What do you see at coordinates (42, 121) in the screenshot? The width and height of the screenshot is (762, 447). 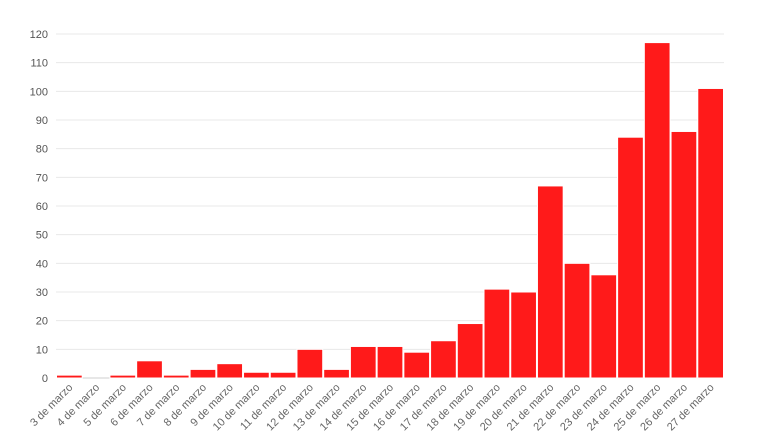 I see `y-tick-label: 90` at bounding box center [42, 121].